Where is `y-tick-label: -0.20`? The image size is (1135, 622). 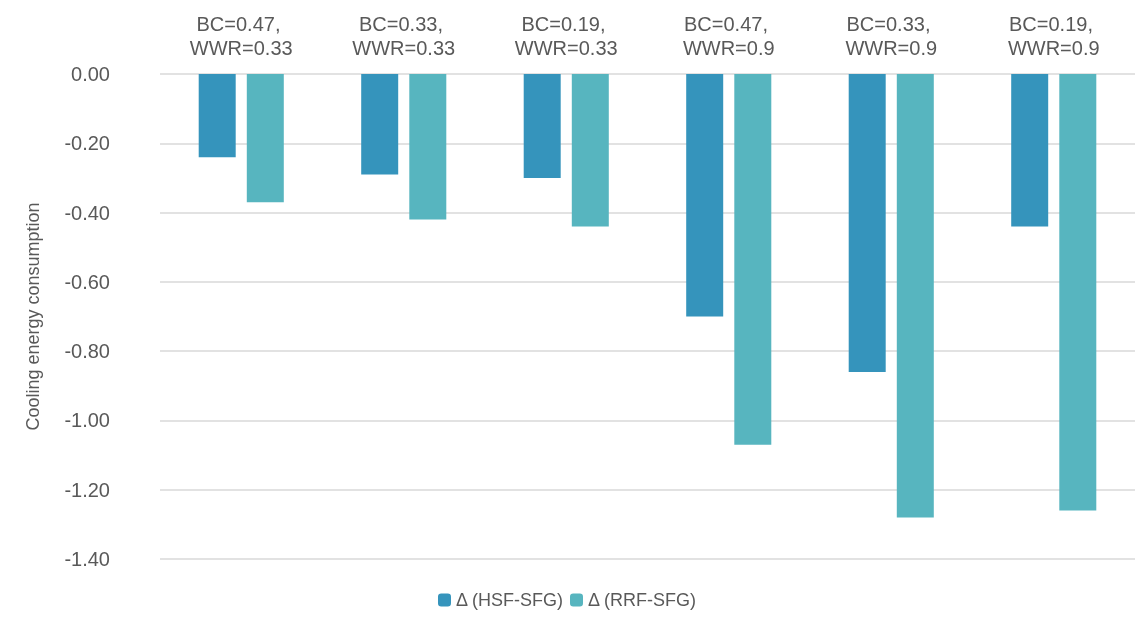
y-tick-label: -0.20 is located at coordinates (87, 143).